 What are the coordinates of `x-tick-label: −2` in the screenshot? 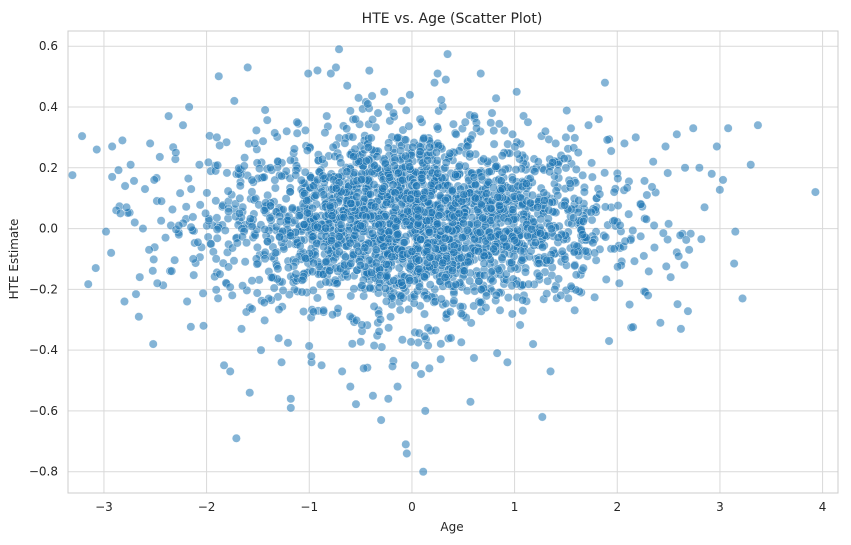 It's located at (207, 507).